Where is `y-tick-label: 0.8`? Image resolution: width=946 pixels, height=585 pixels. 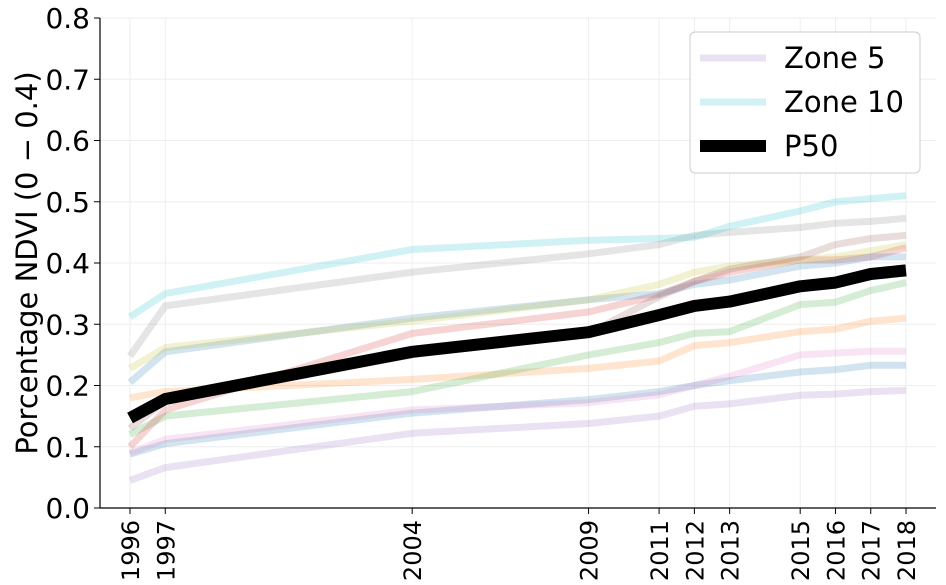
y-tick-label: 0.8 is located at coordinates (67, 18).